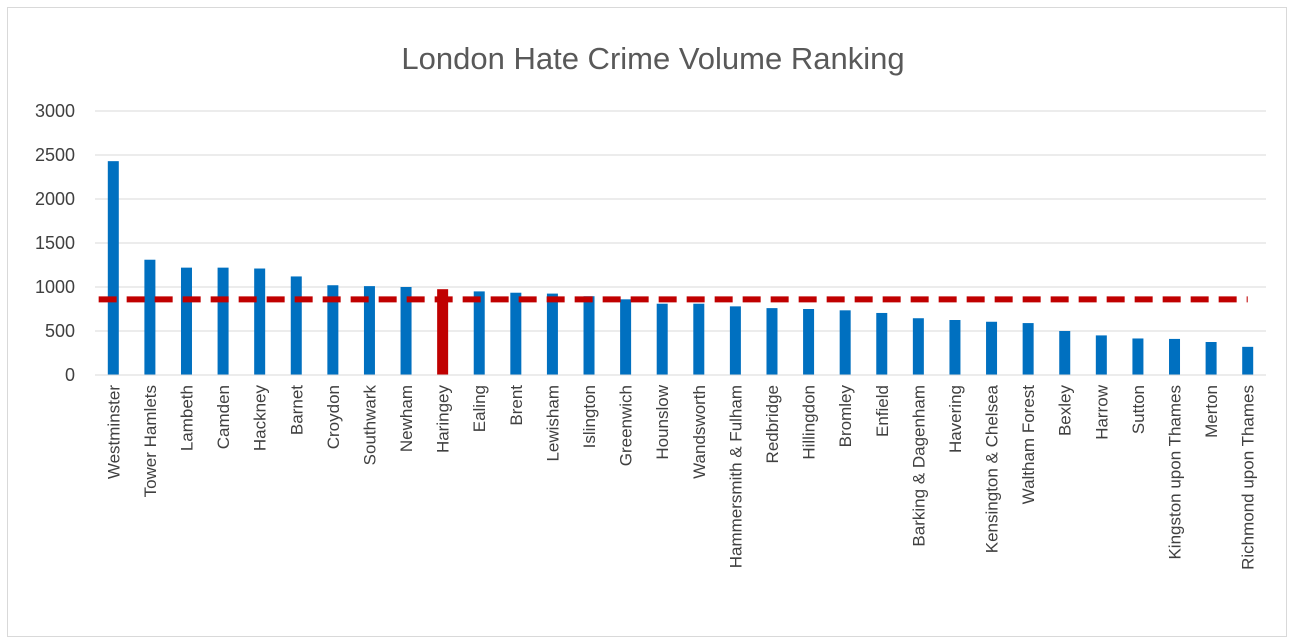 The width and height of the screenshot is (1295, 642). I want to click on y-tick-label: 1500, so click(55, 243).